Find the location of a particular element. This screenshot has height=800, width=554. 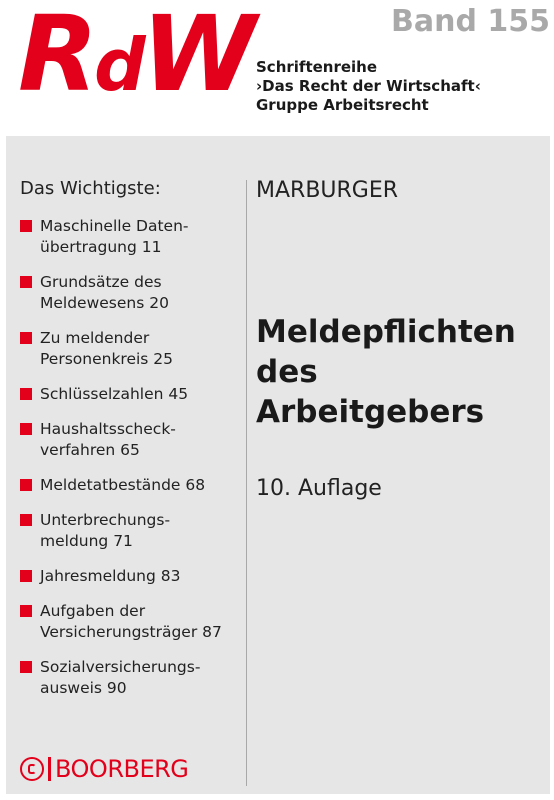

list-item-text: Meldetatbestände 68 is located at coordinates (123, 485).